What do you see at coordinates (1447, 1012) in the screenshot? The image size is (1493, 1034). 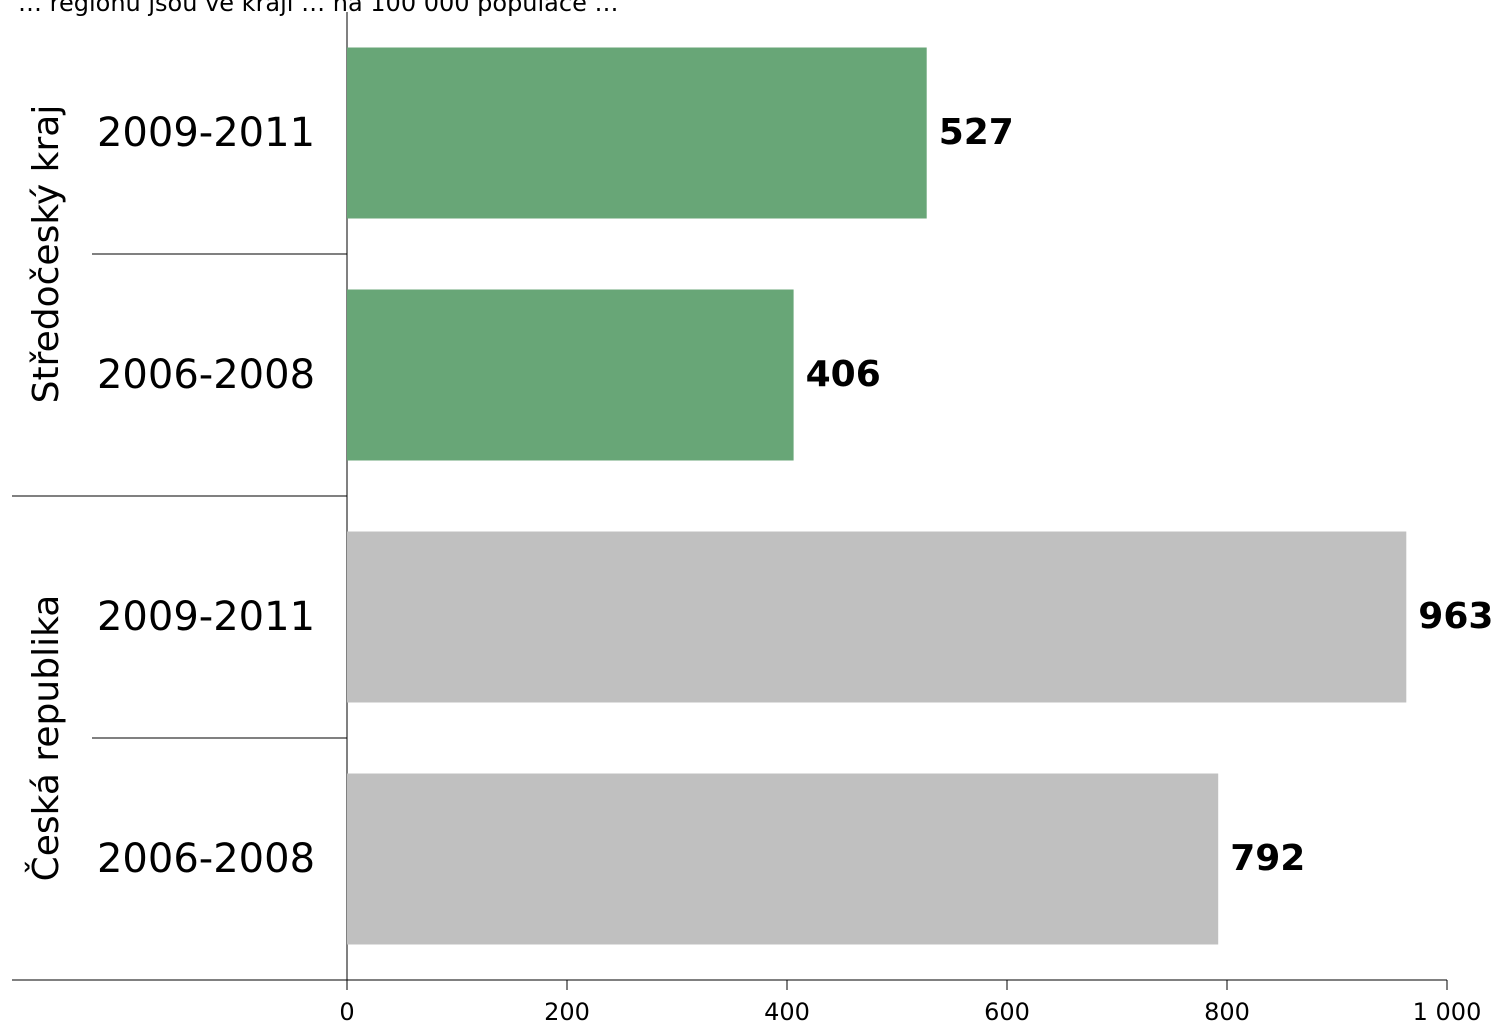 I see `x-tick-label: 1 000` at bounding box center [1447, 1012].